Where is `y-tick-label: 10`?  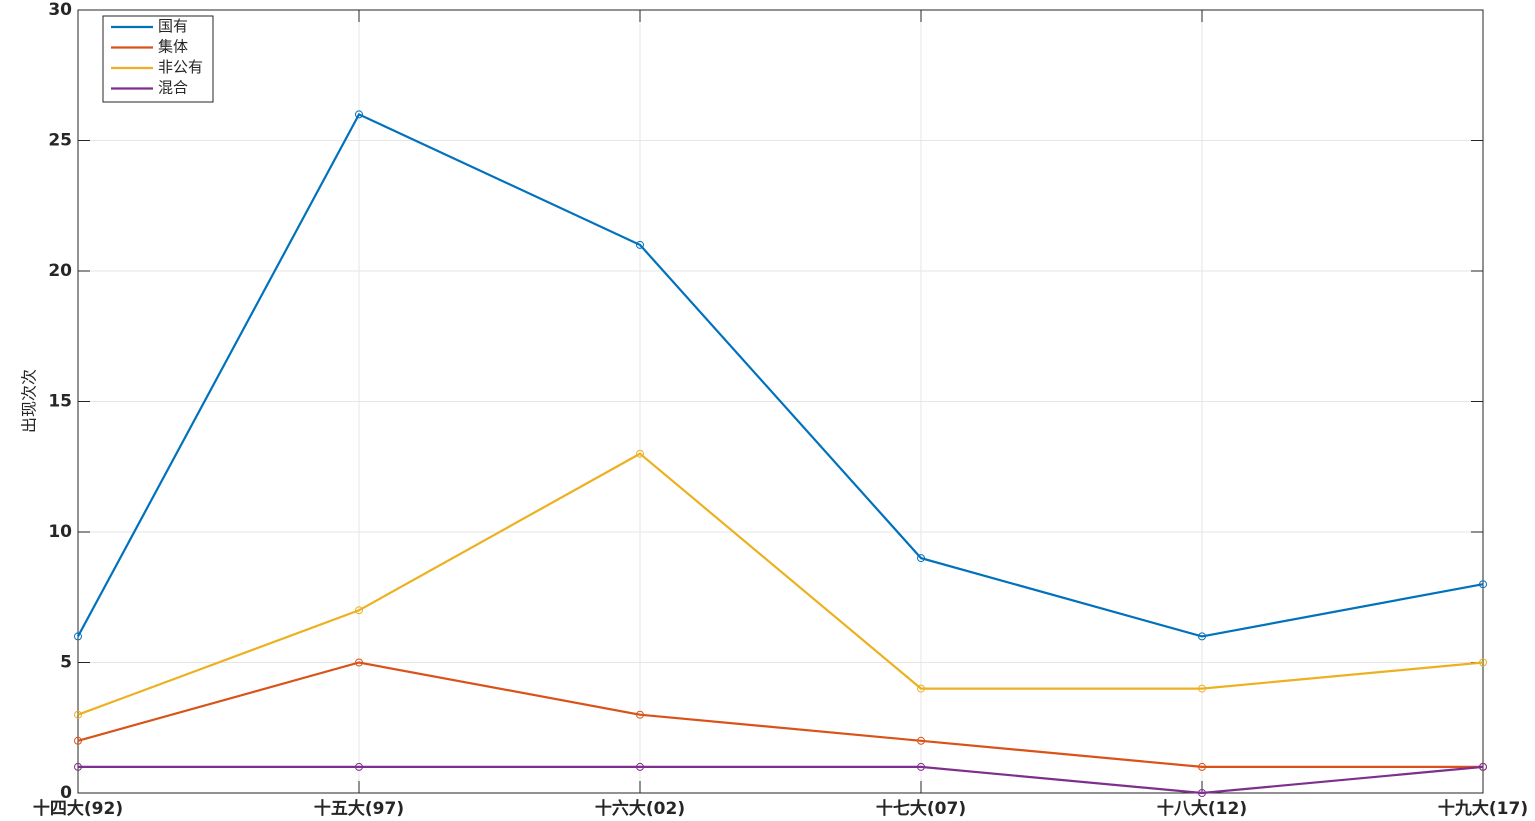 y-tick-label: 10 is located at coordinates (60, 532).